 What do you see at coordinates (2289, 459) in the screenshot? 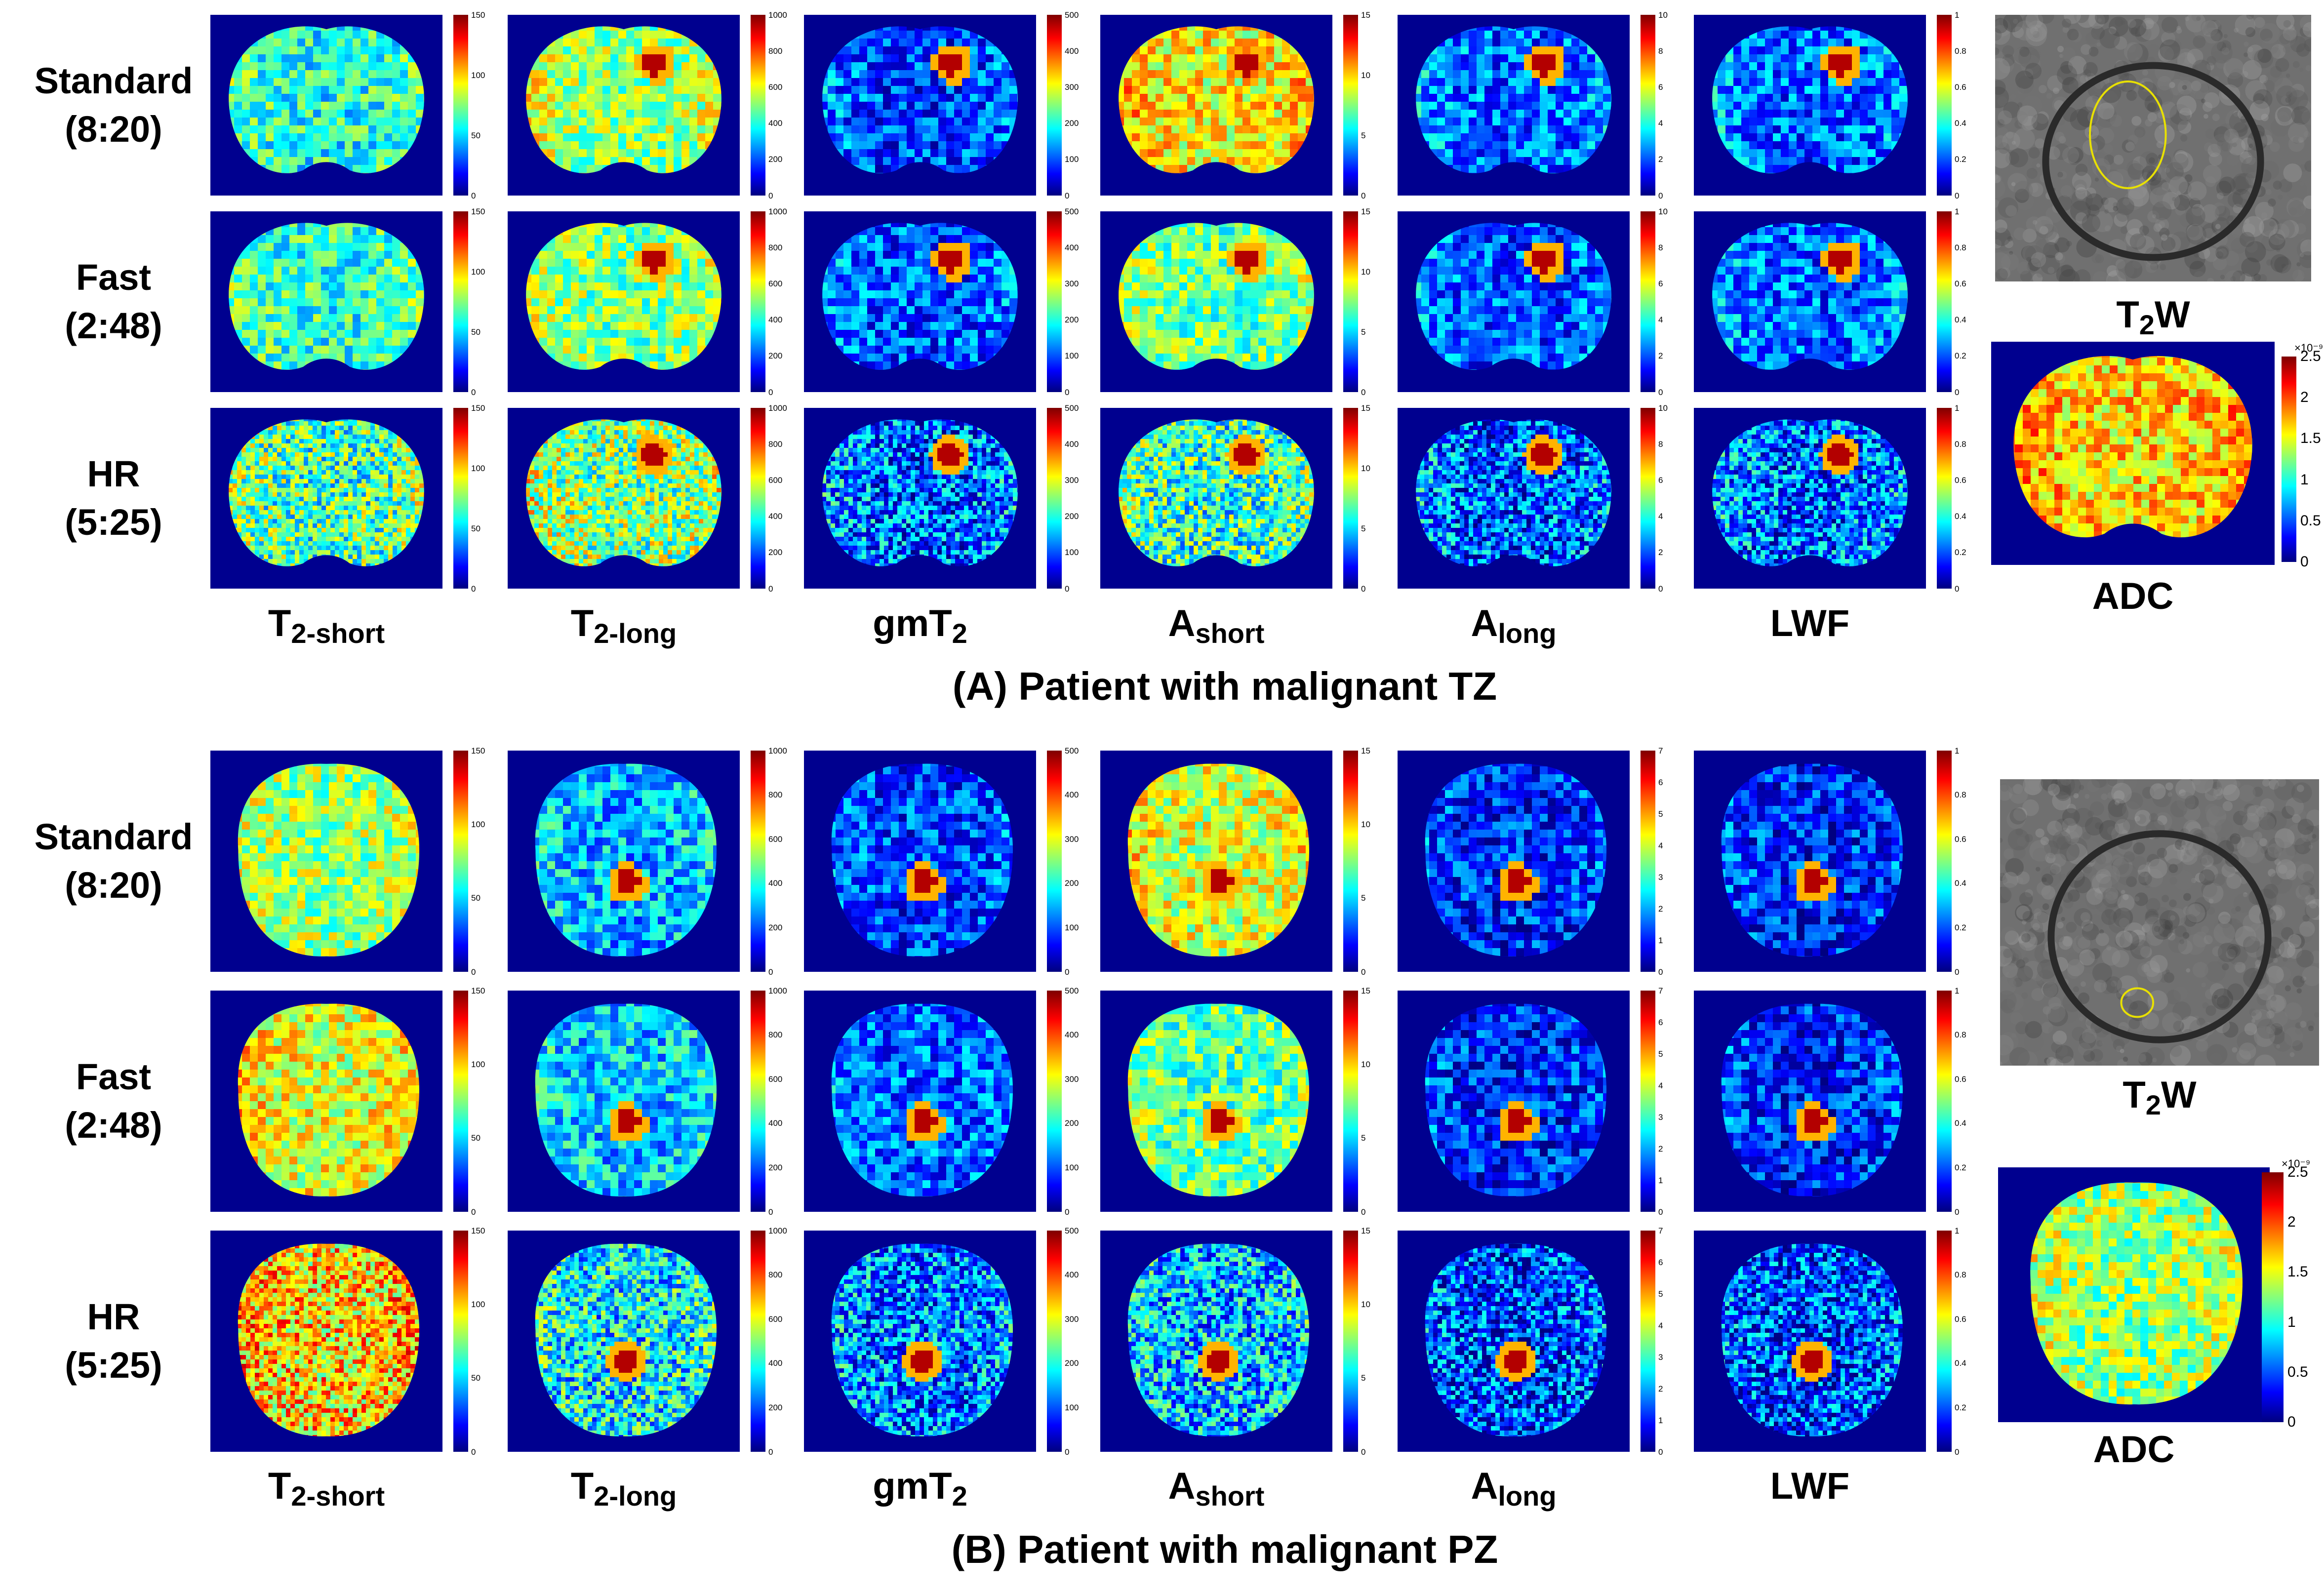
I see `adc-colorbar` at bounding box center [2289, 459].